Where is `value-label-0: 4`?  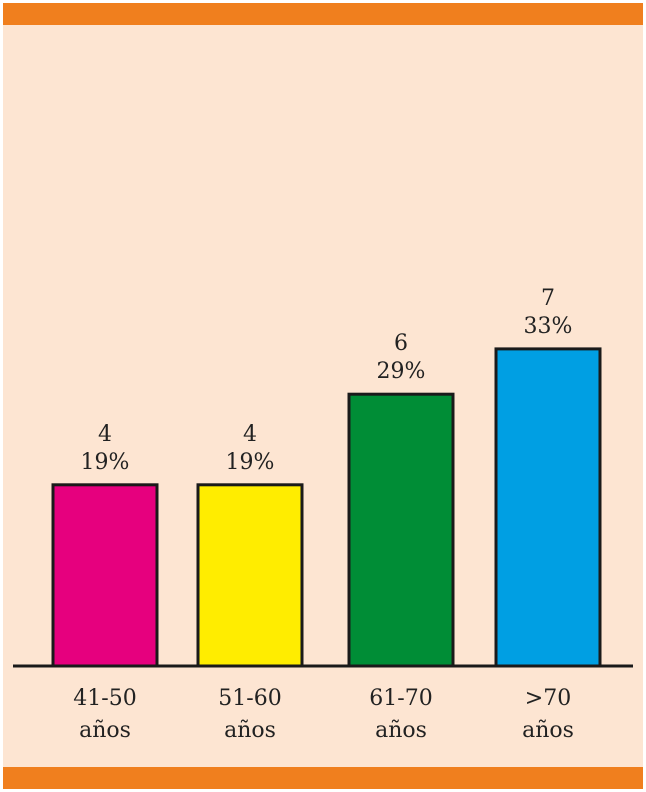 value-label-0: 4 is located at coordinates (105, 434).